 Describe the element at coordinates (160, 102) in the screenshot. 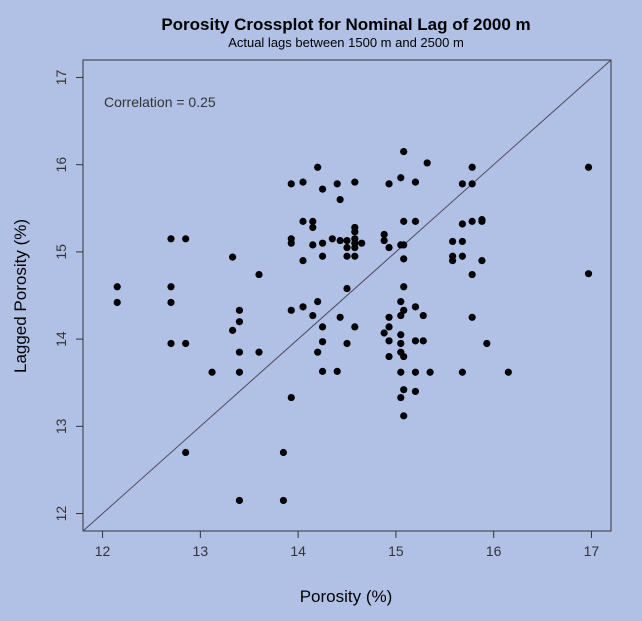

I see `correlation-annotation: Correlation = 0.25` at that location.